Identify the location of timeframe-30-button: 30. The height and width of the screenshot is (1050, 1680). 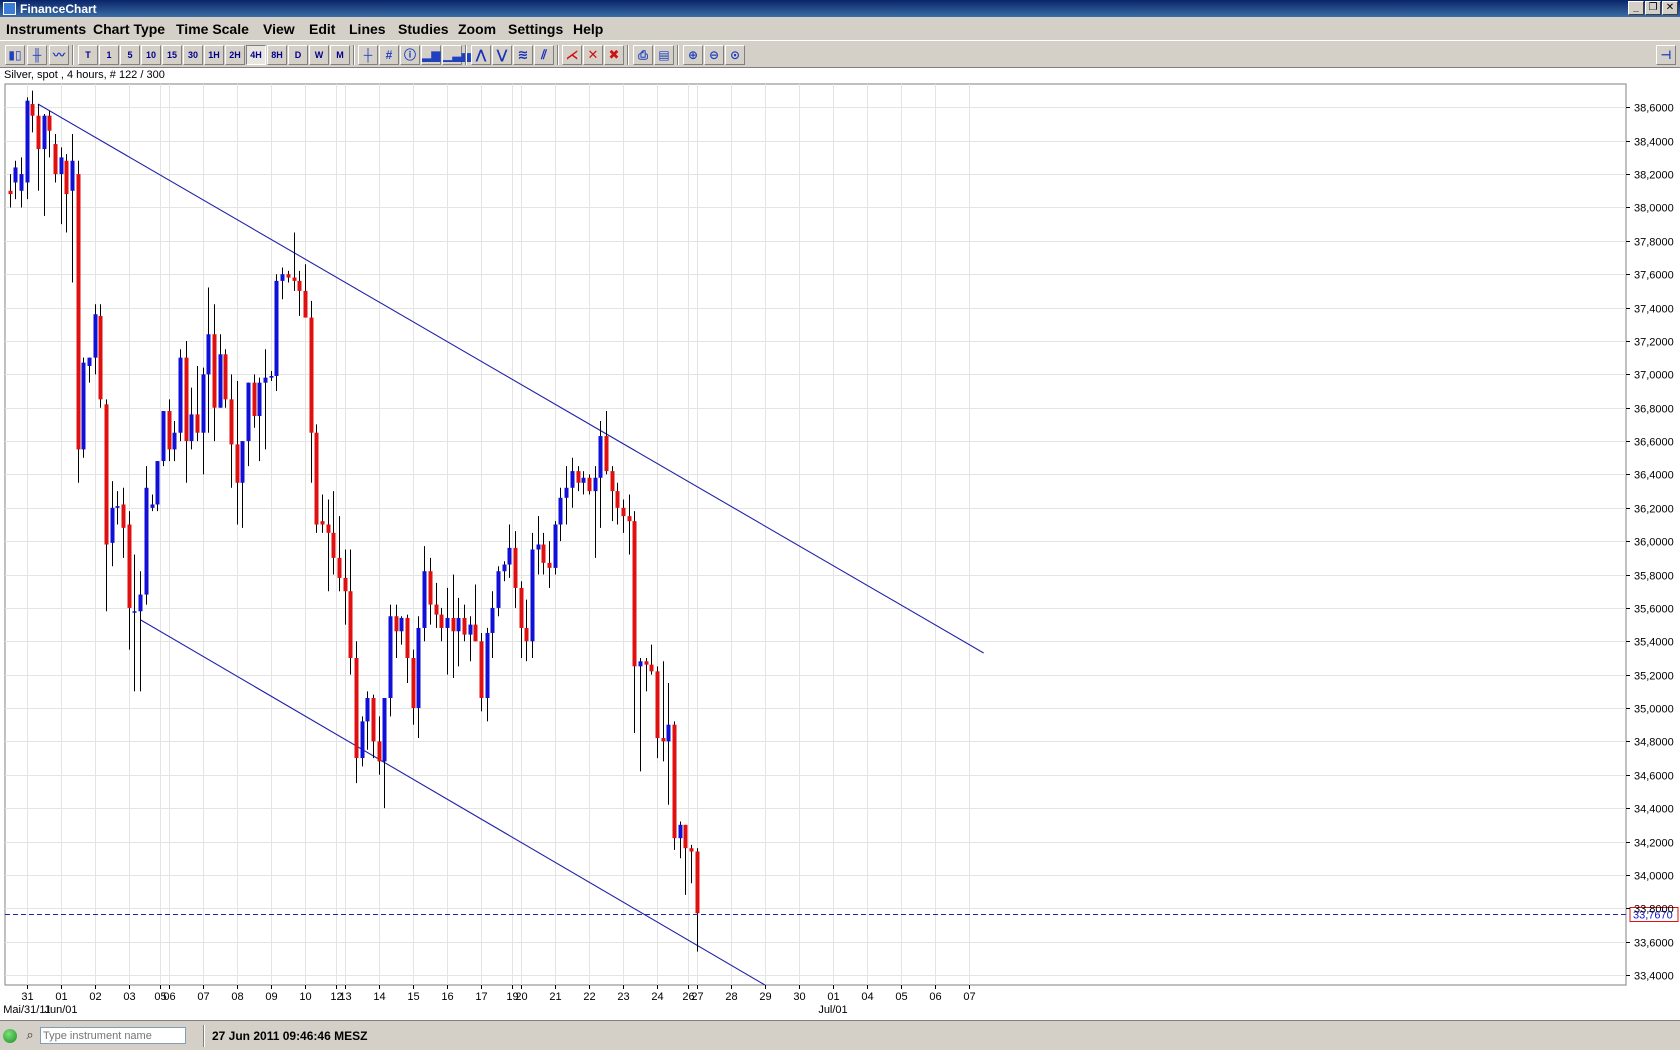
(193, 55).